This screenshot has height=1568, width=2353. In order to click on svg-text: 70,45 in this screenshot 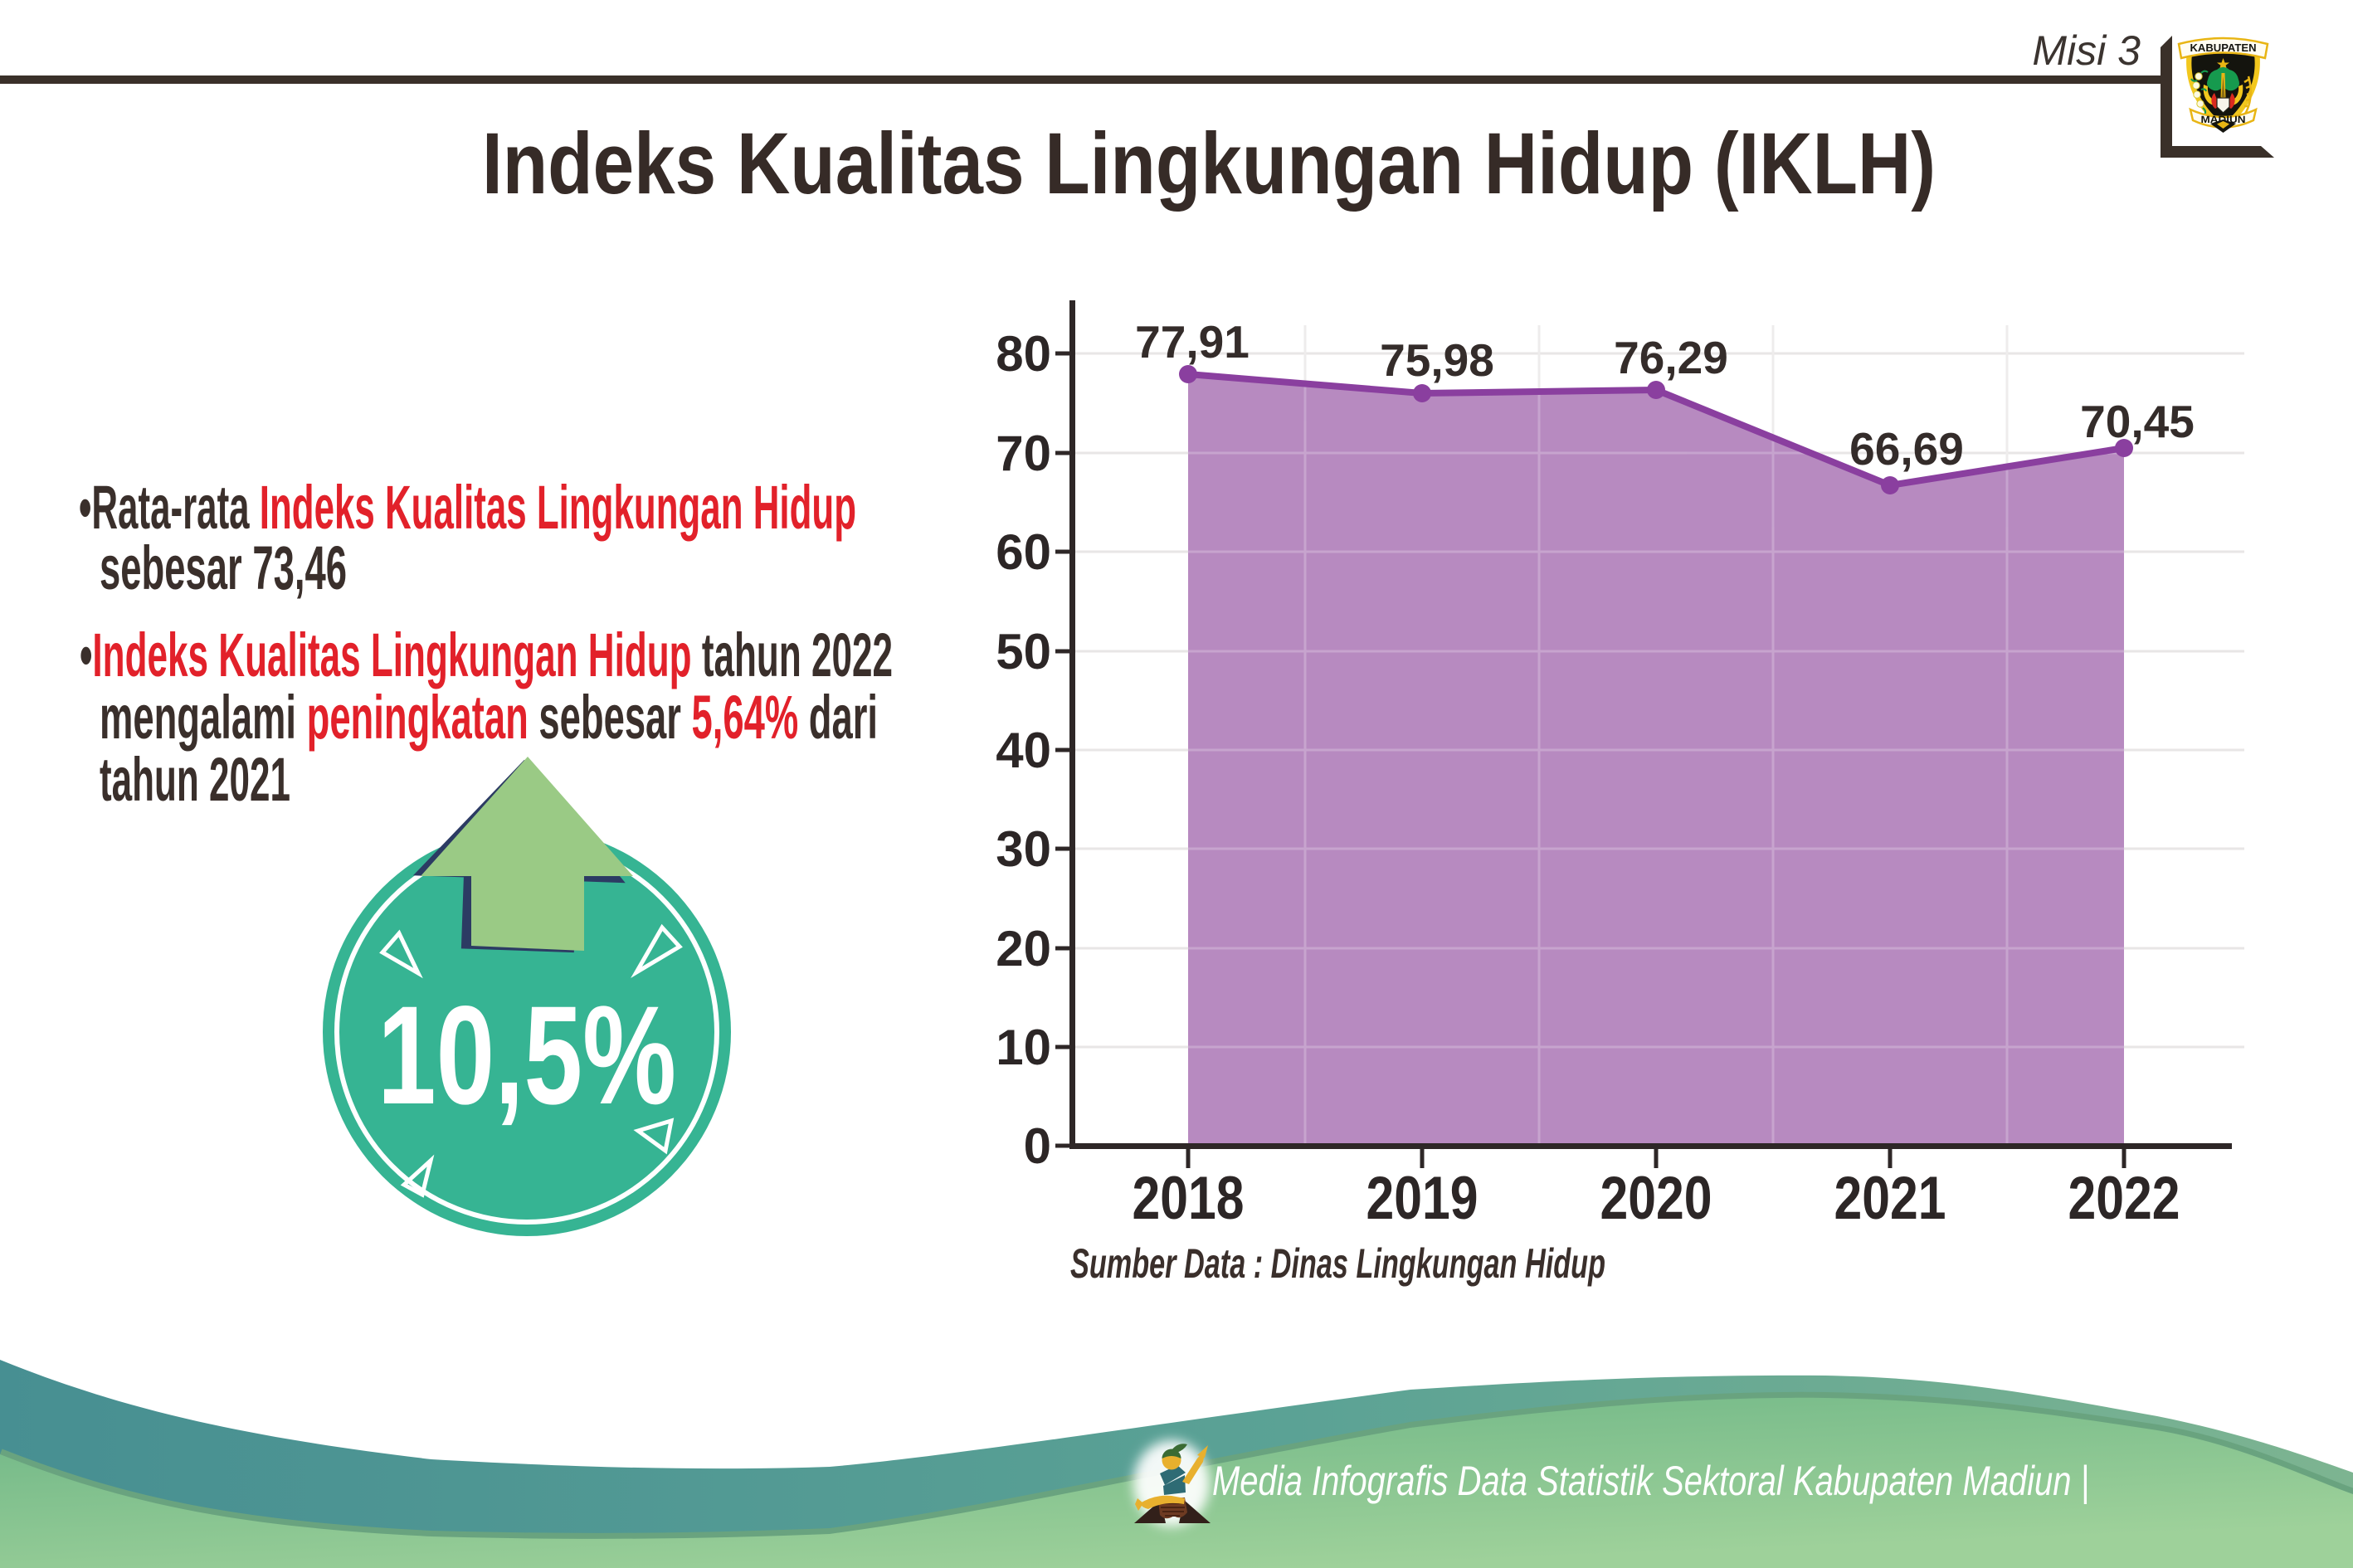, I will do `click(2137, 421)`.